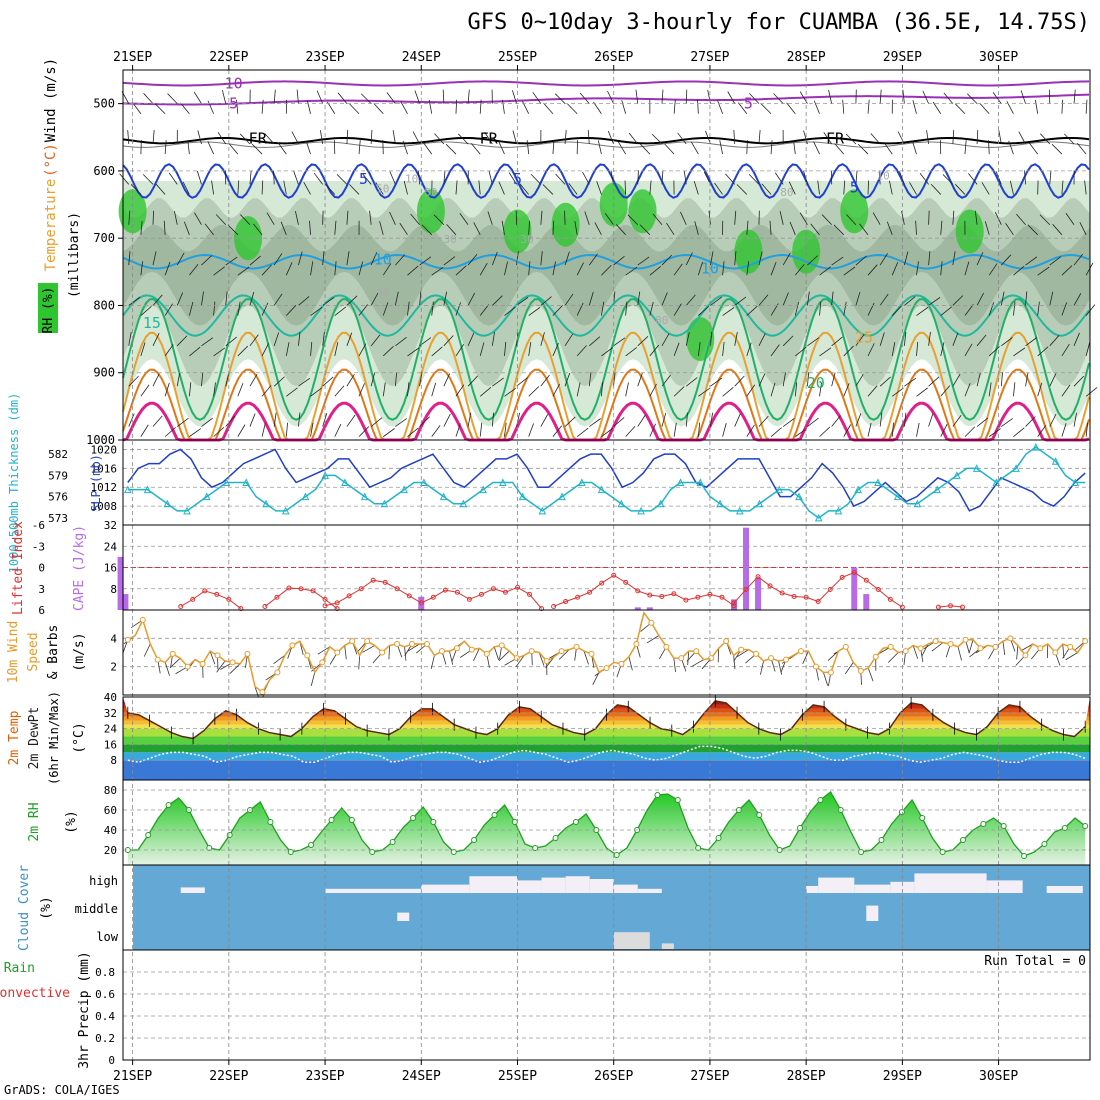 Image resolution: width=1100 pixels, height=1100 pixels. I want to click on wind10m-ylabel-2: Speed, so click(33, 651).